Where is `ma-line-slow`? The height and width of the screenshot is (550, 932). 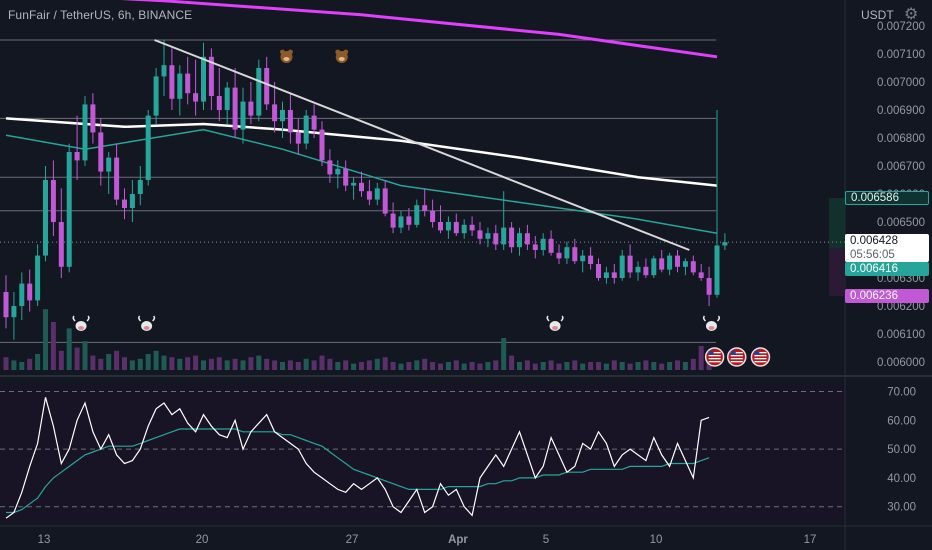
ma-line-slow is located at coordinates (419, 29).